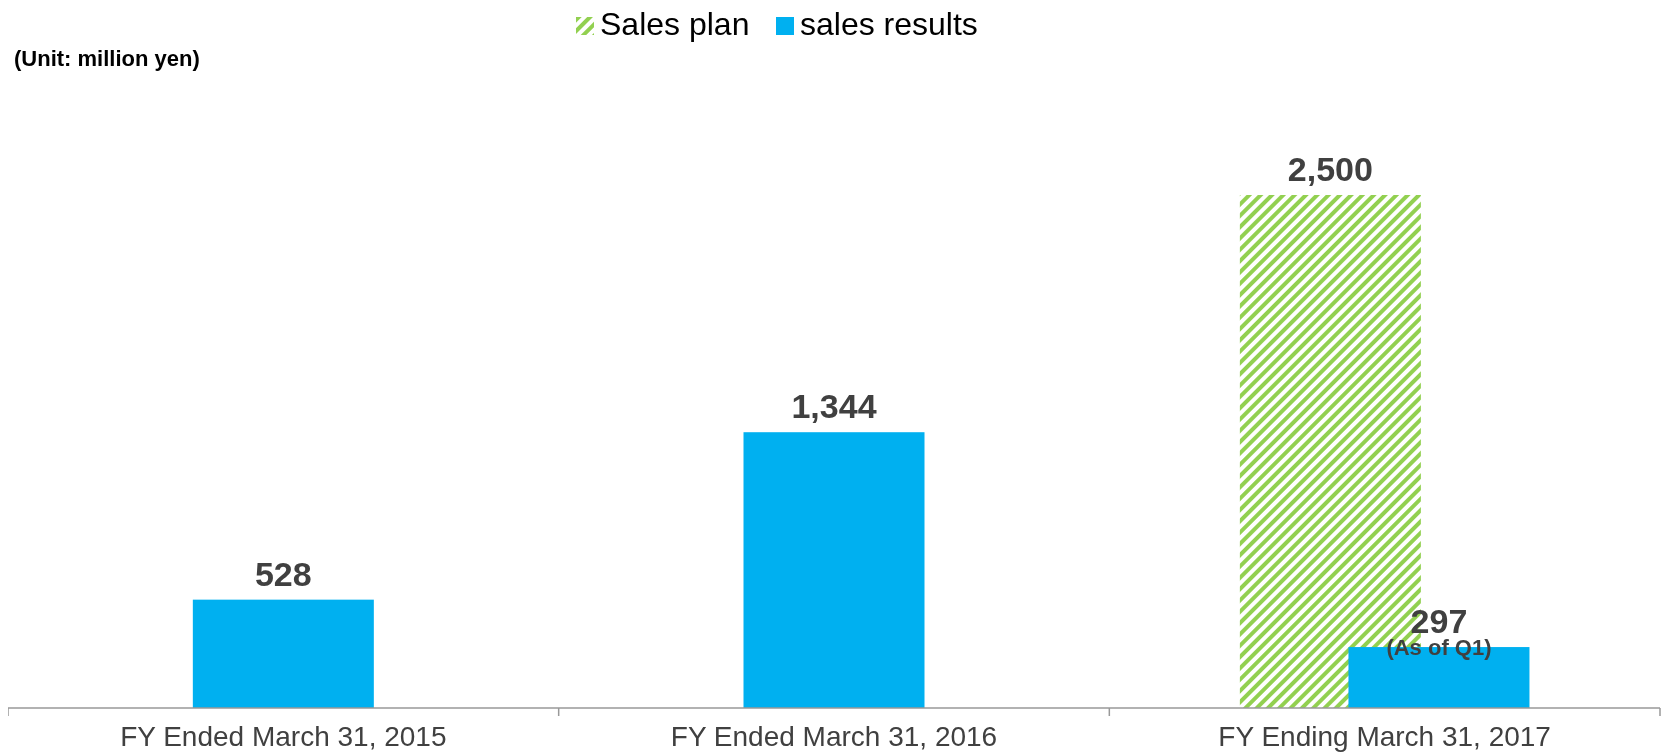 The height and width of the screenshot is (755, 1672). What do you see at coordinates (283, 653) in the screenshot?
I see `bar` at bounding box center [283, 653].